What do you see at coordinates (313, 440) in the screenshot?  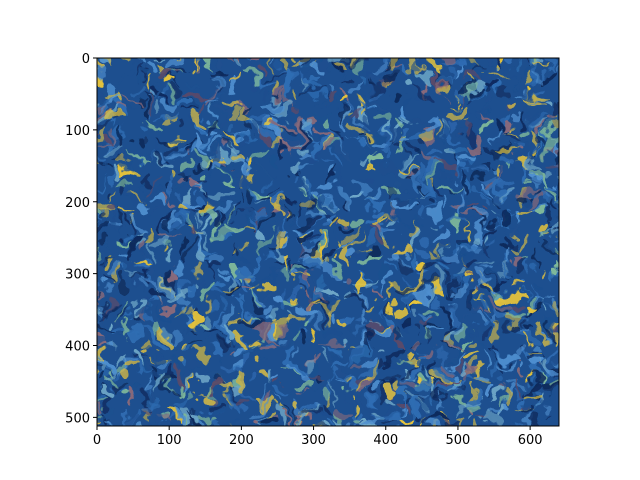 I see `x-tick-label: 300` at bounding box center [313, 440].